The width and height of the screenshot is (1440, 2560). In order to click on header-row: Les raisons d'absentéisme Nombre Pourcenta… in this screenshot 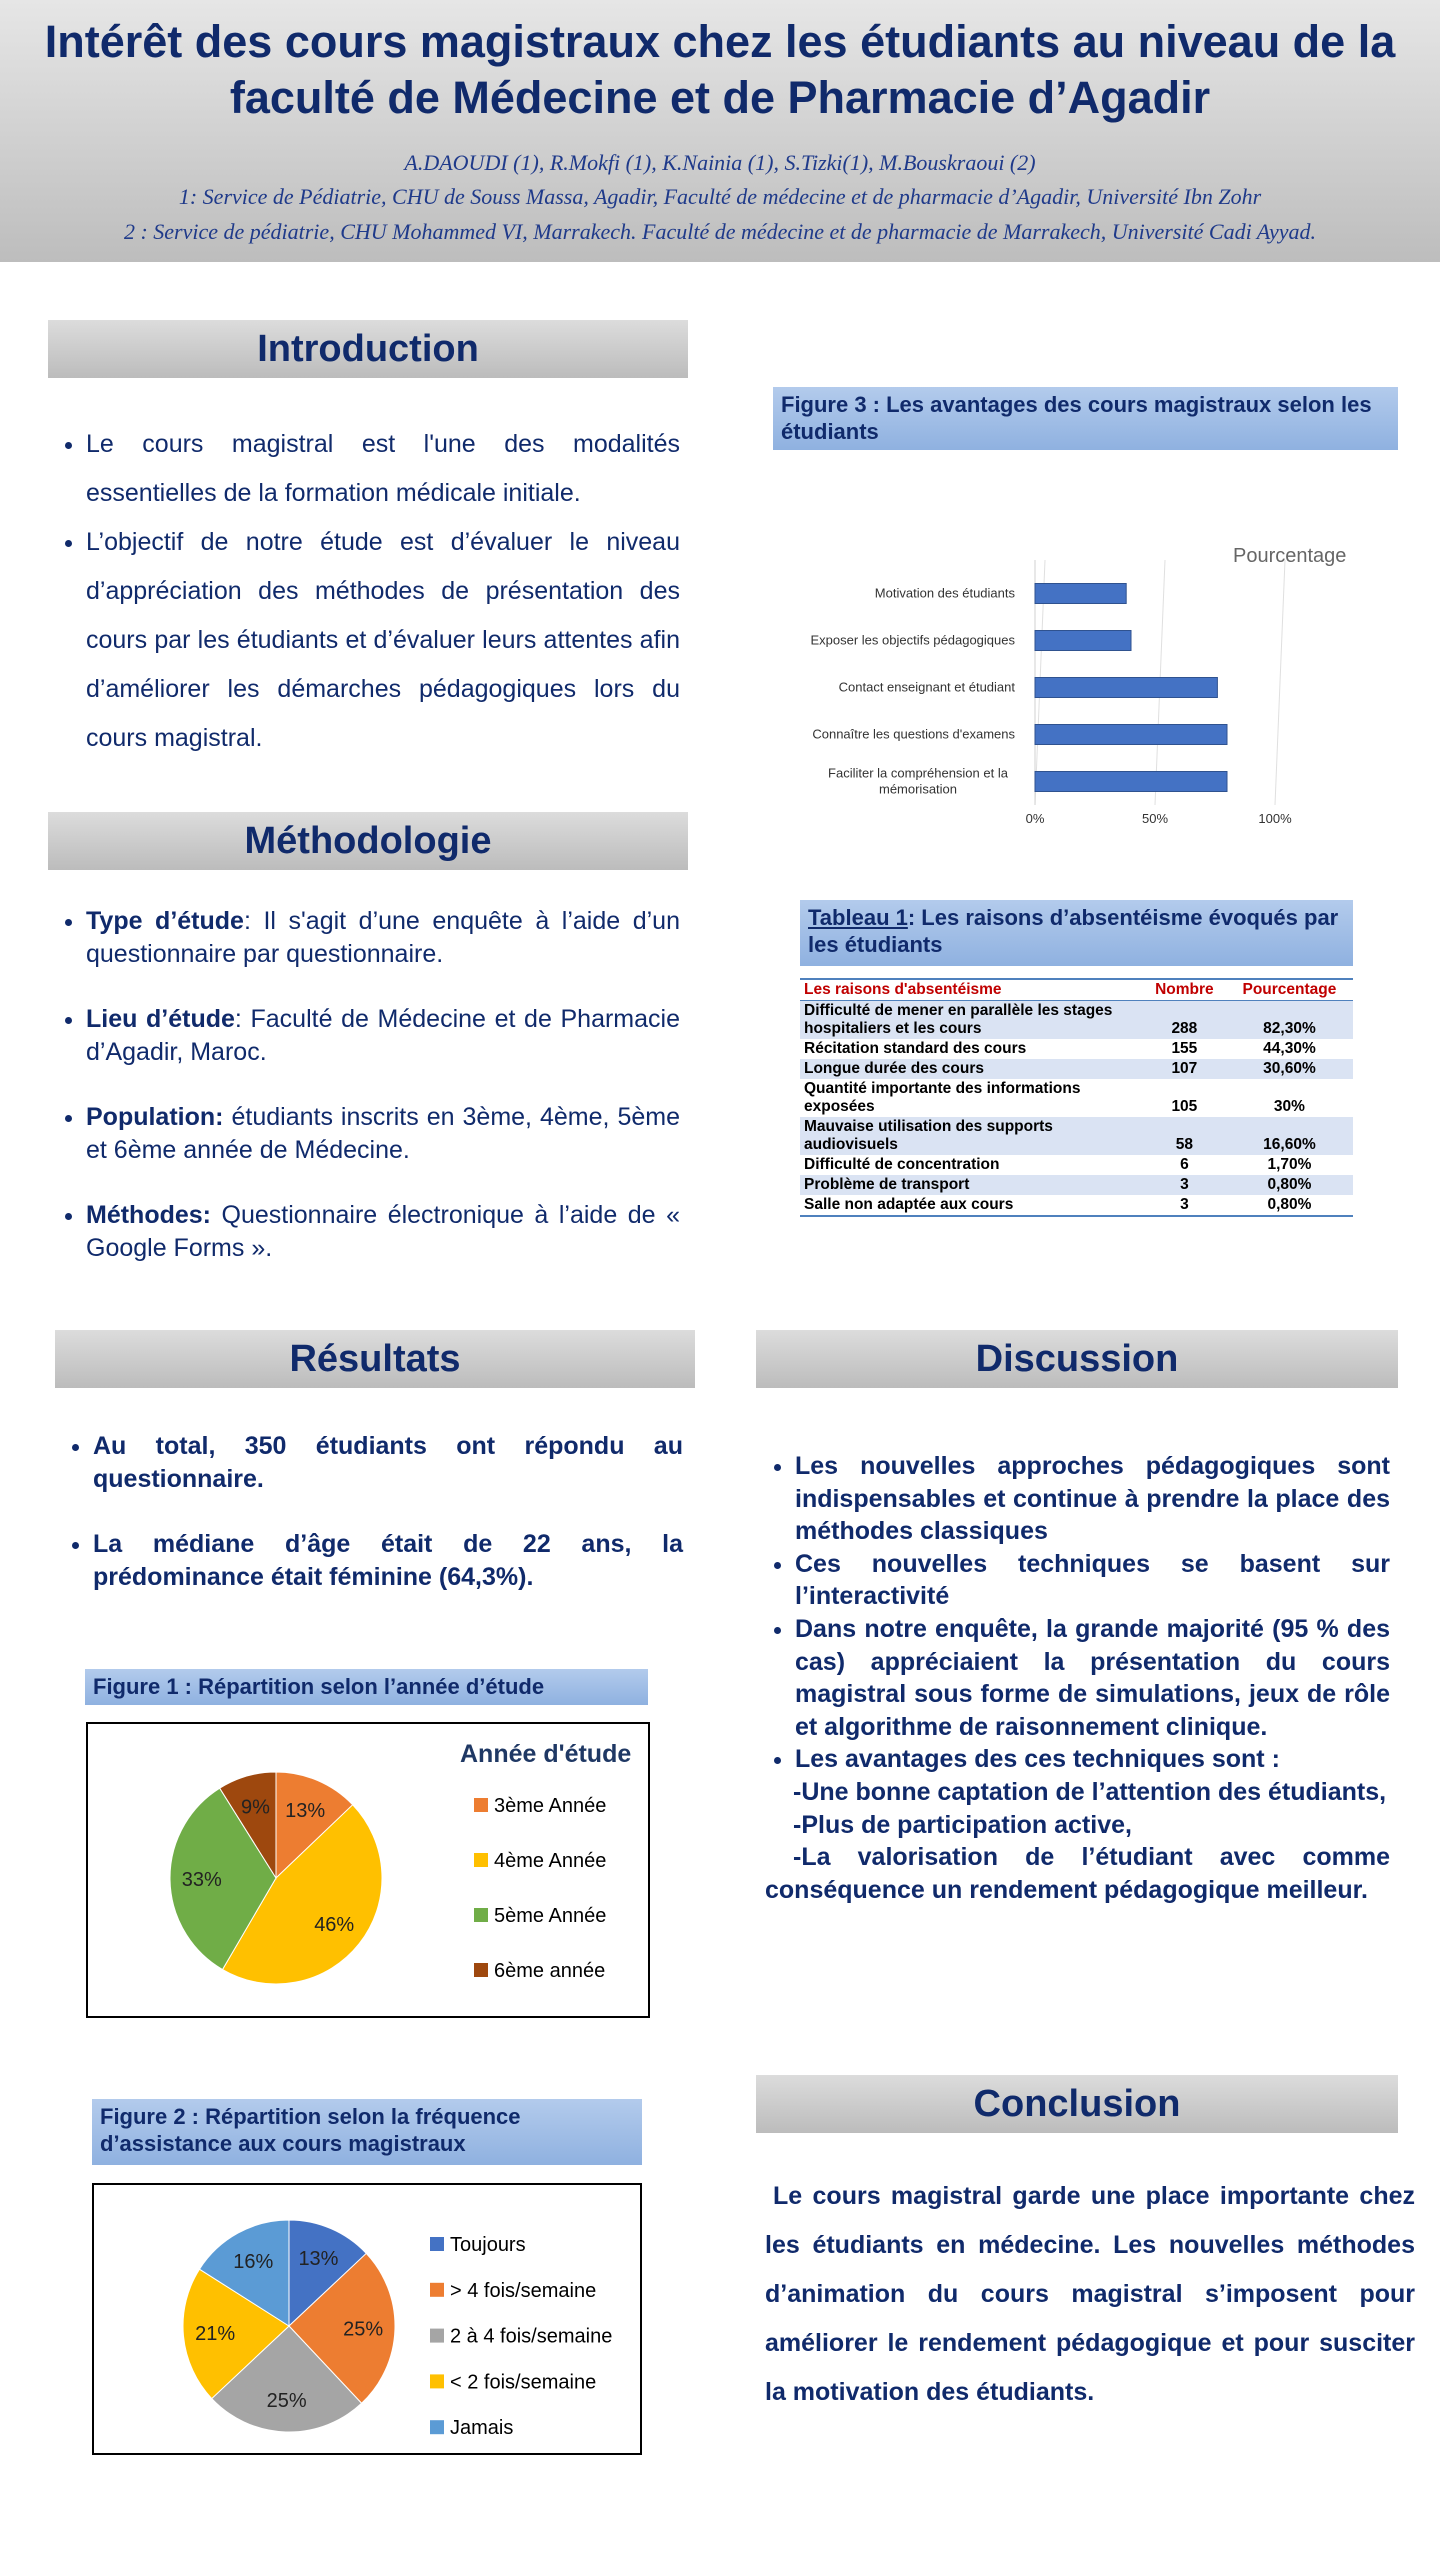, I will do `click(1076, 989)`.